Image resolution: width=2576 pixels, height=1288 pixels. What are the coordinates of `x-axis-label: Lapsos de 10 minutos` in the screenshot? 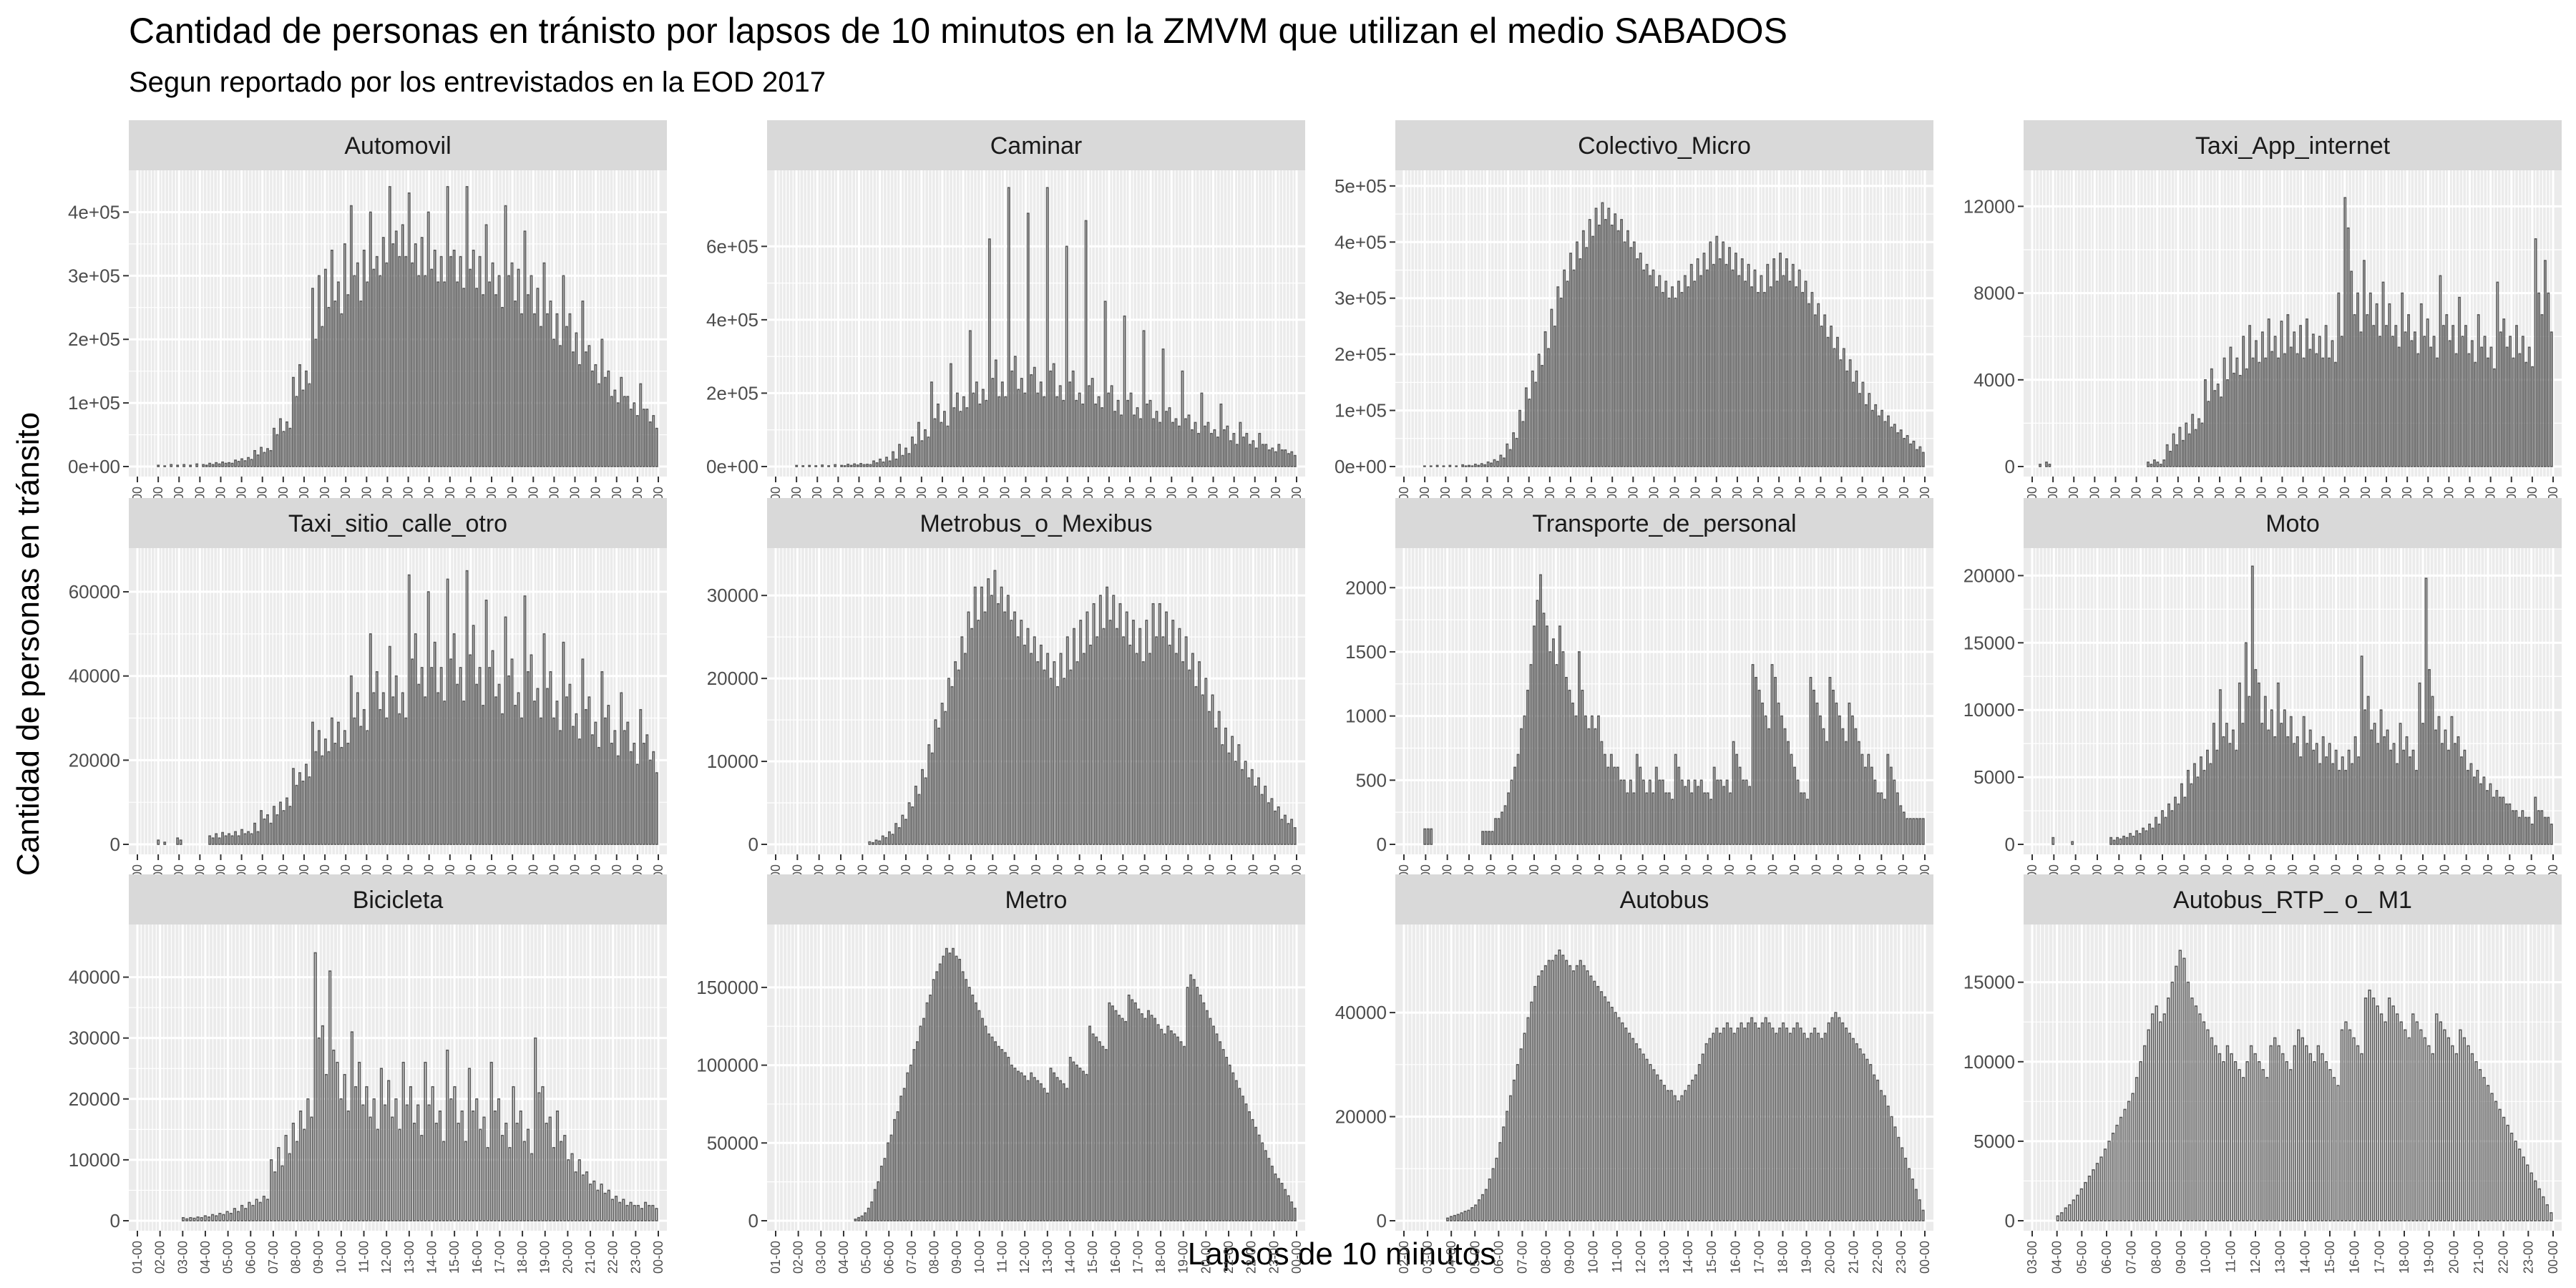 It's located at (1342, 1254).